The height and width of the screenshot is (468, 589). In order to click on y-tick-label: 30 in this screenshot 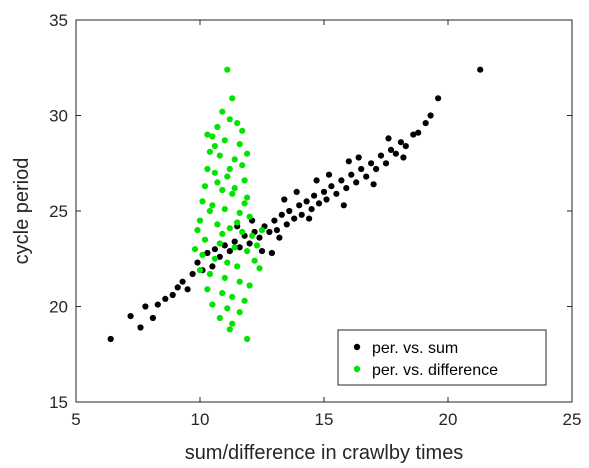, I will do `click(58, 116)`.